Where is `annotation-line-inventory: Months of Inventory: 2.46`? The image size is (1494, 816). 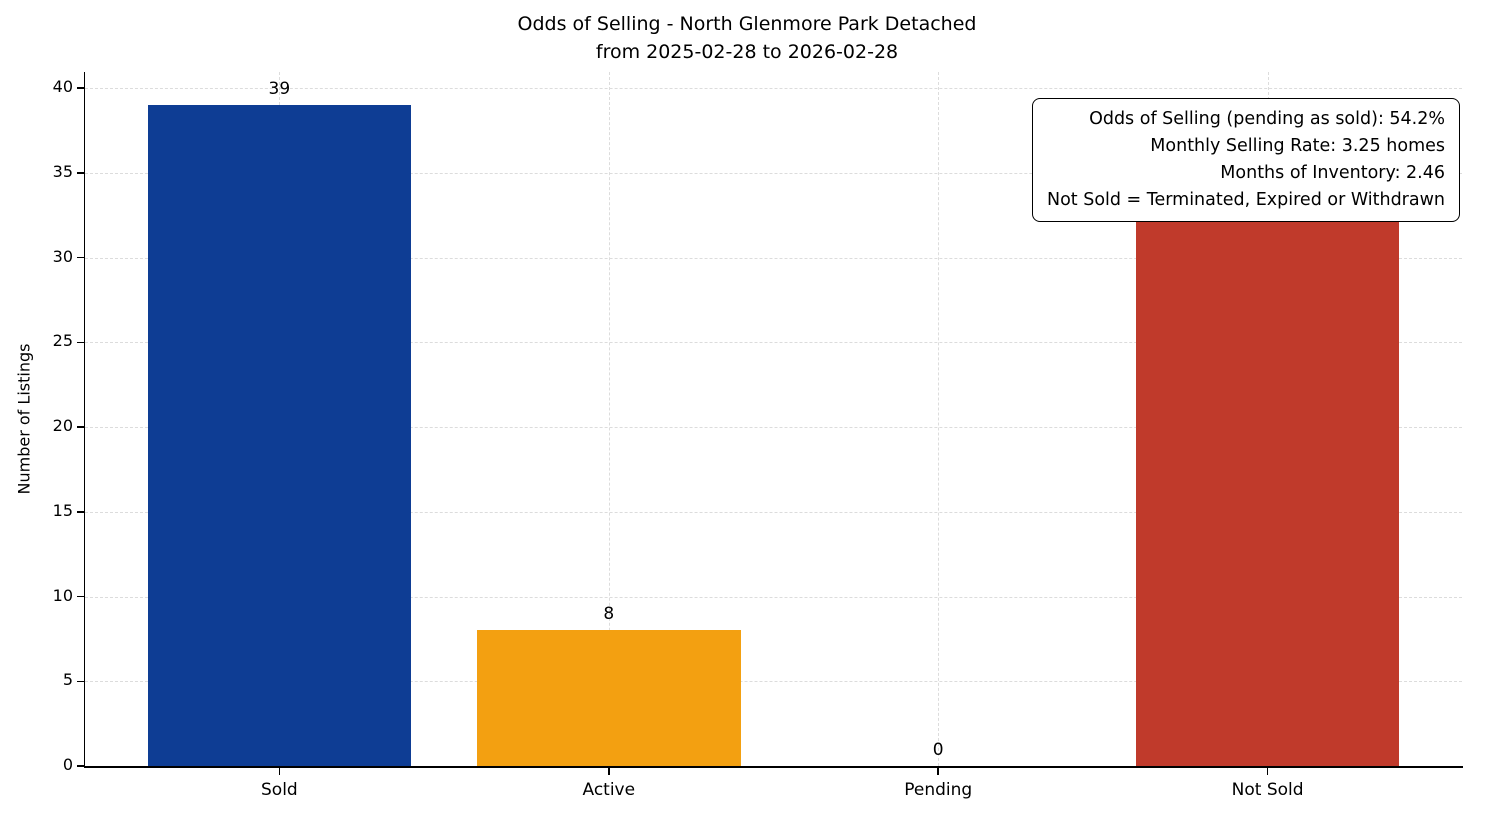
annotation-line-inventory: Months of Inventory: 2.46 is located at coordinates (1332, 173).